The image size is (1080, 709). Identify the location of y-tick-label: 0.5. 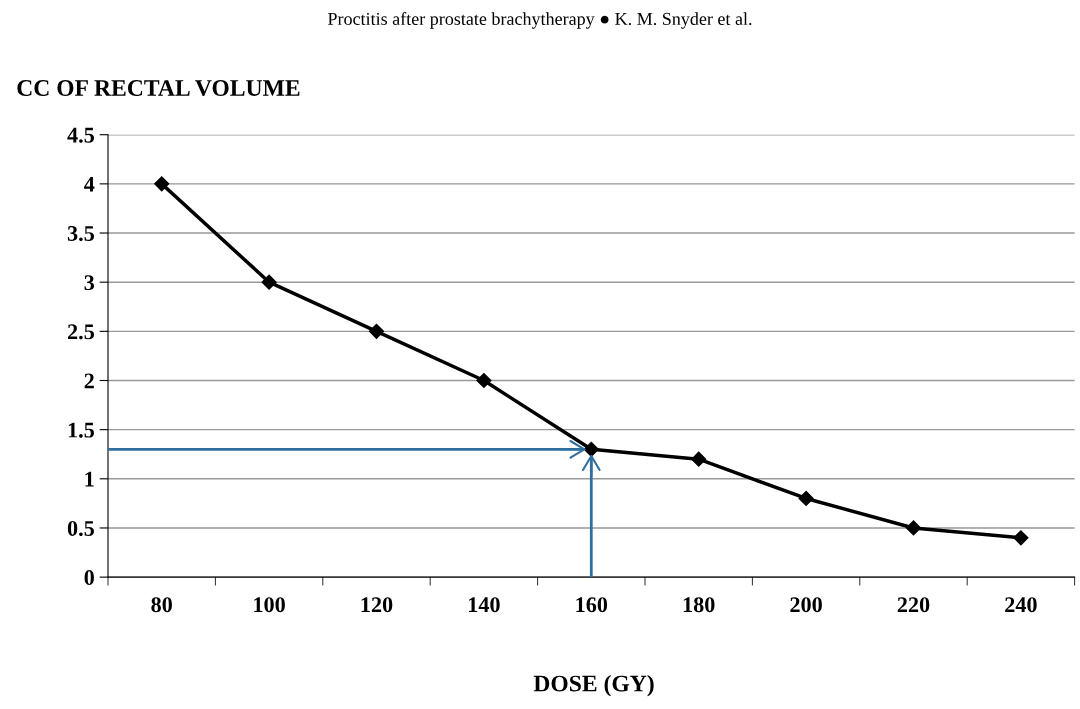
(80, 528).